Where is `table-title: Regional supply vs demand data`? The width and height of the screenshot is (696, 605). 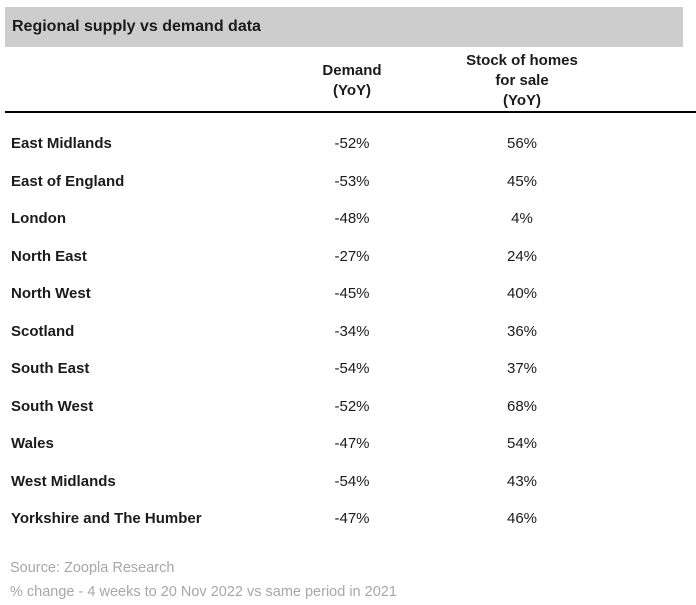 table-title: Regional supply vs demand data is located at coordinates (136, 26).